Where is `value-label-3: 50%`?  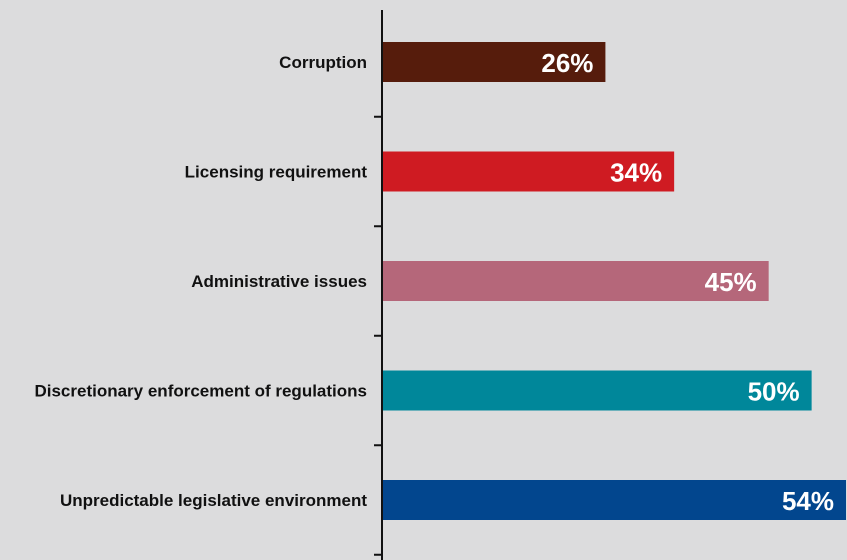
value-label-3: 50% is located at coordinates (774, 392).